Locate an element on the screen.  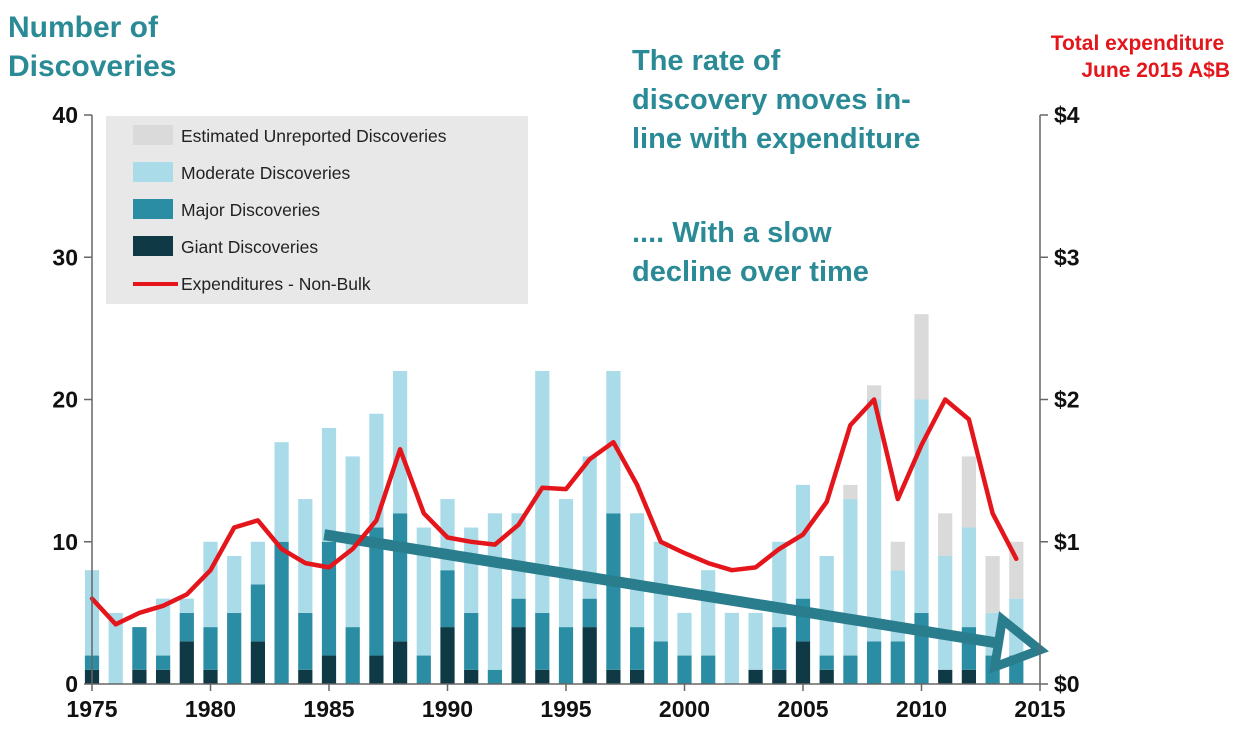
legend-entry-expenditures: Expenditures - Non-Bulk is located at coordinates (252, 284).